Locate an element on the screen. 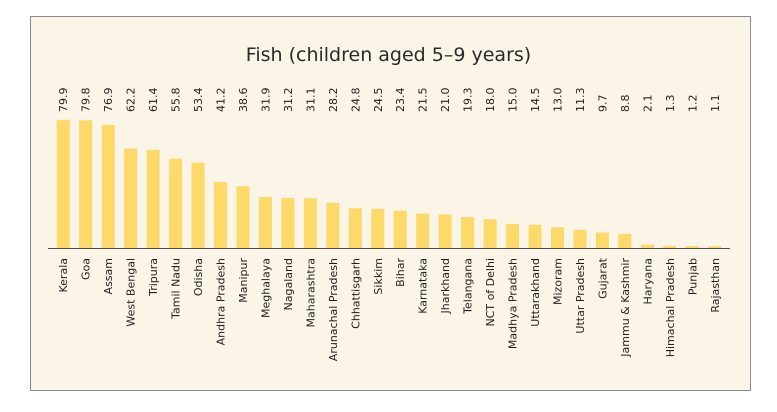  category-label-rajasthan: Rajasthan is located at coordinates (715, 285).